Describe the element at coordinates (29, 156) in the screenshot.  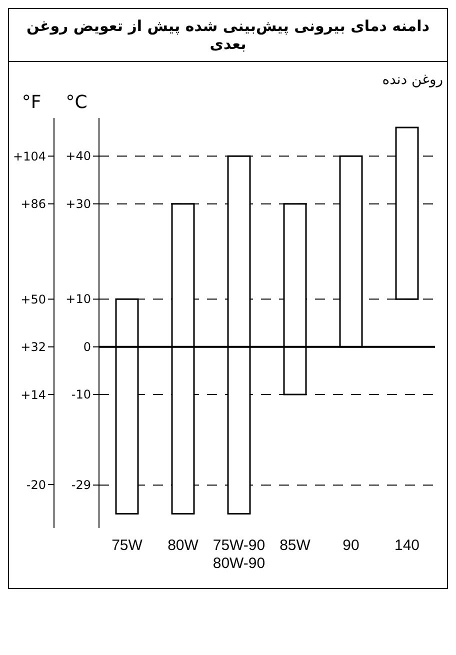
I see `y2-tick-label: +104` at that location.